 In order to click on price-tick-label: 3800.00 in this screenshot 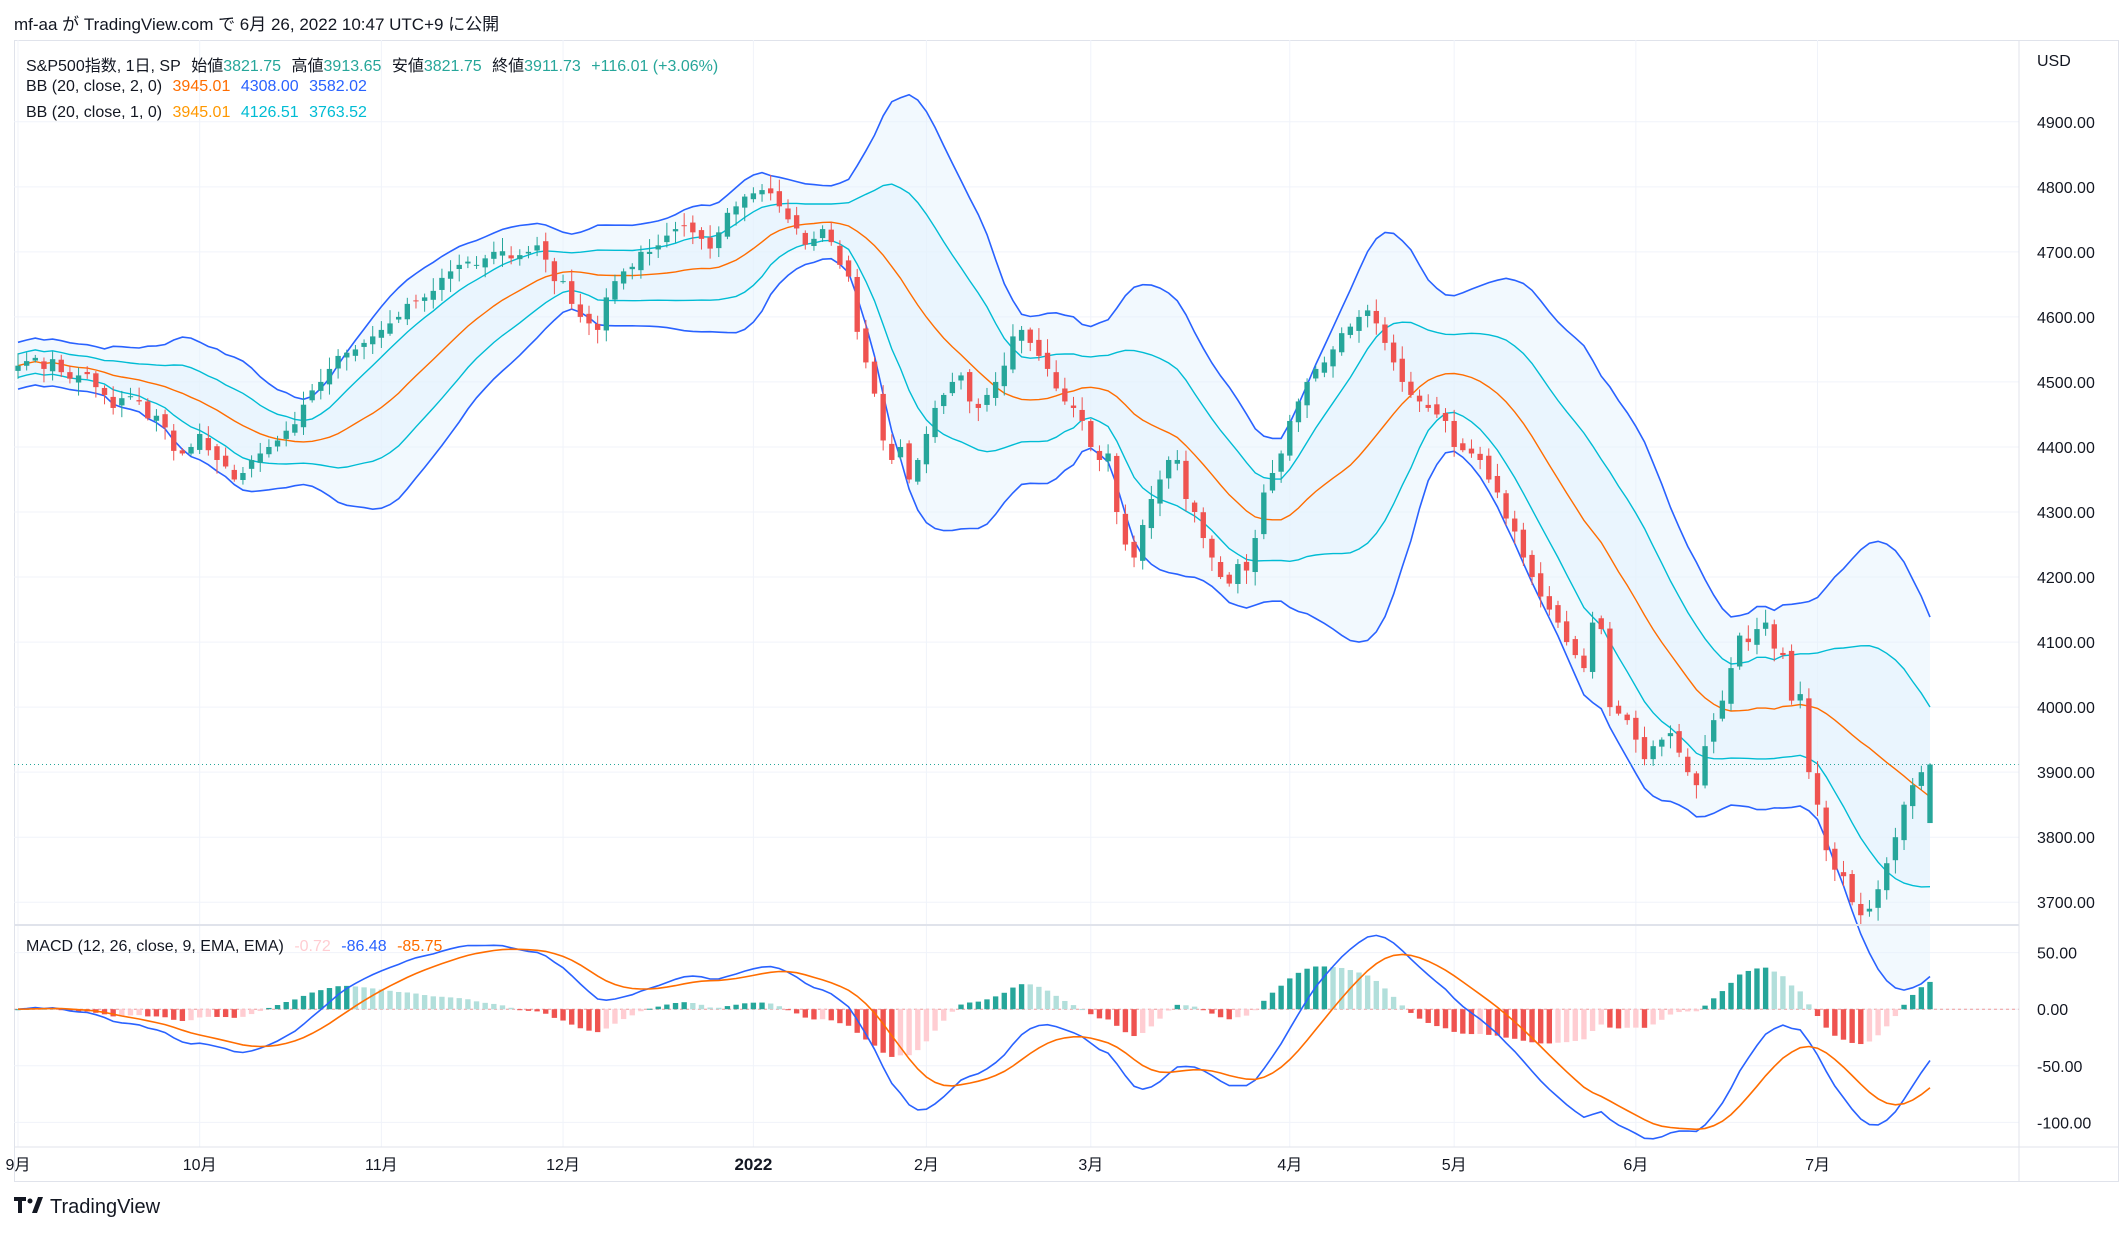, I will do `click(2066, 838)`.